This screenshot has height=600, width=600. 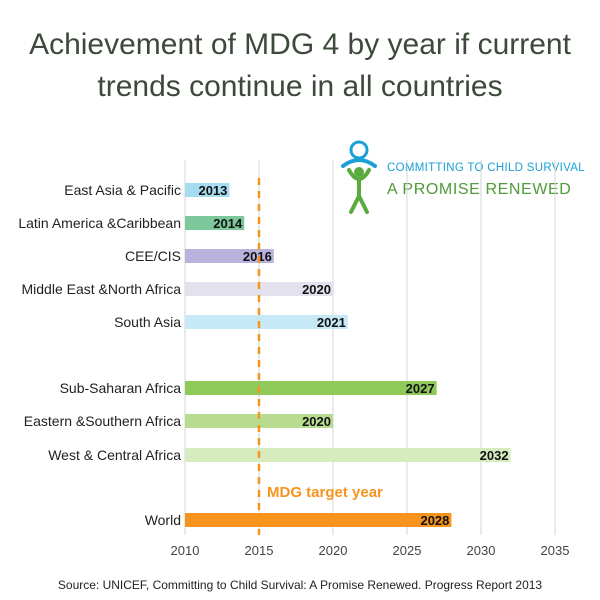 I want to click on data-label: 2021, so click(x=331, y=322).